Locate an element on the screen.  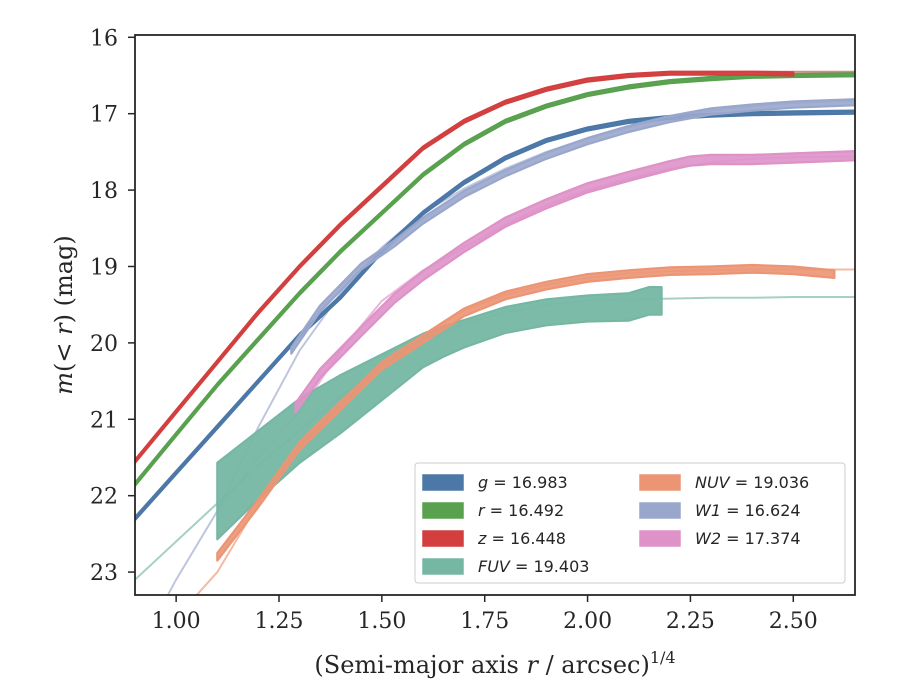
x-tick-label: 2.25 is located at coordinates (690, 621).